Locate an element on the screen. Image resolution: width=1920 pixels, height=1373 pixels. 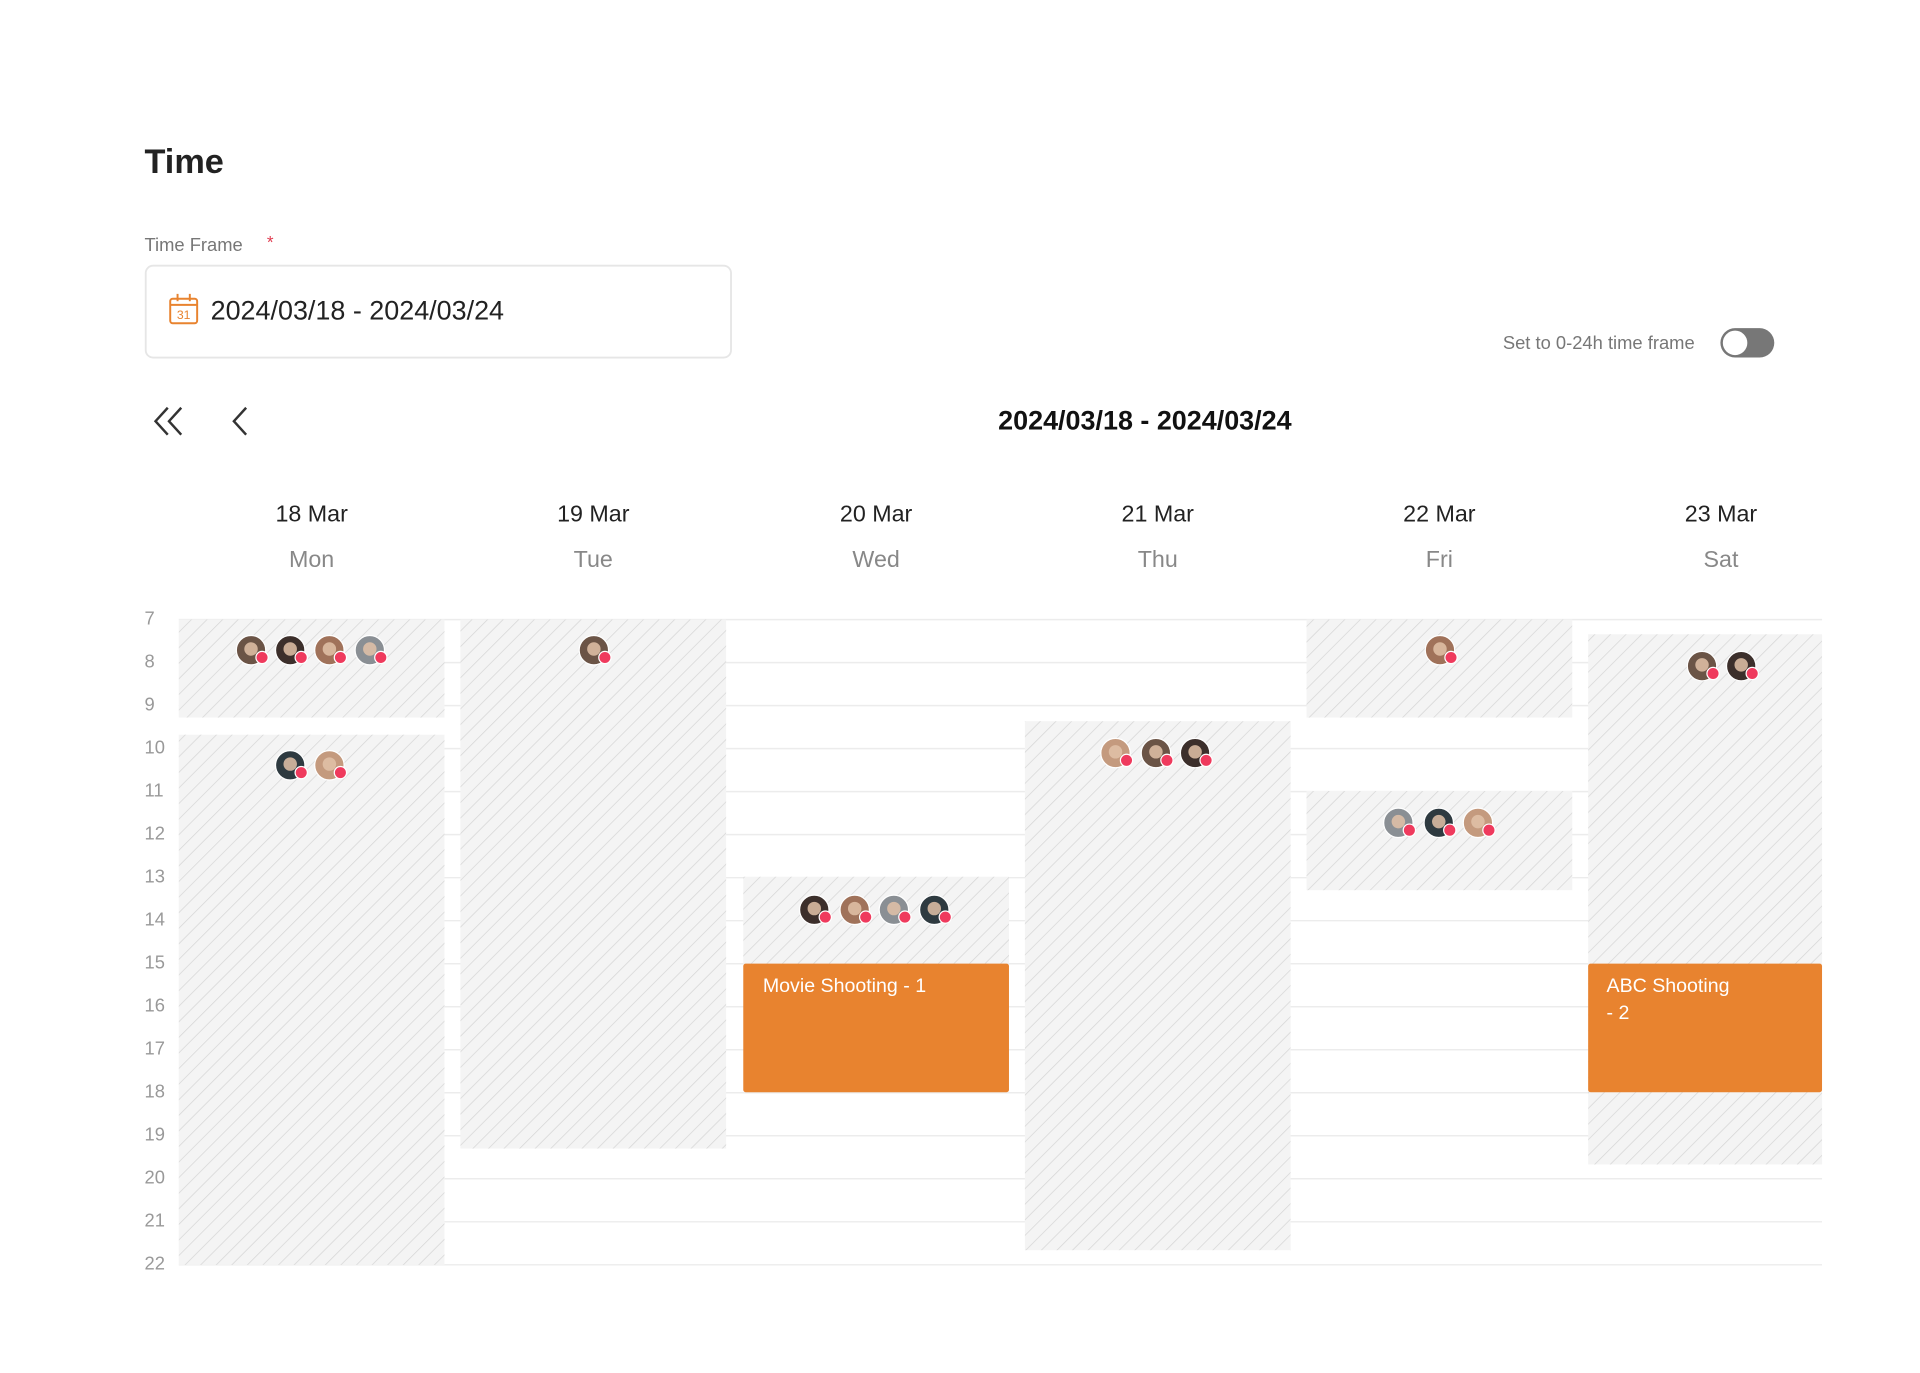
event-title: ABC Shooting is located at coordinates (1668, 986).